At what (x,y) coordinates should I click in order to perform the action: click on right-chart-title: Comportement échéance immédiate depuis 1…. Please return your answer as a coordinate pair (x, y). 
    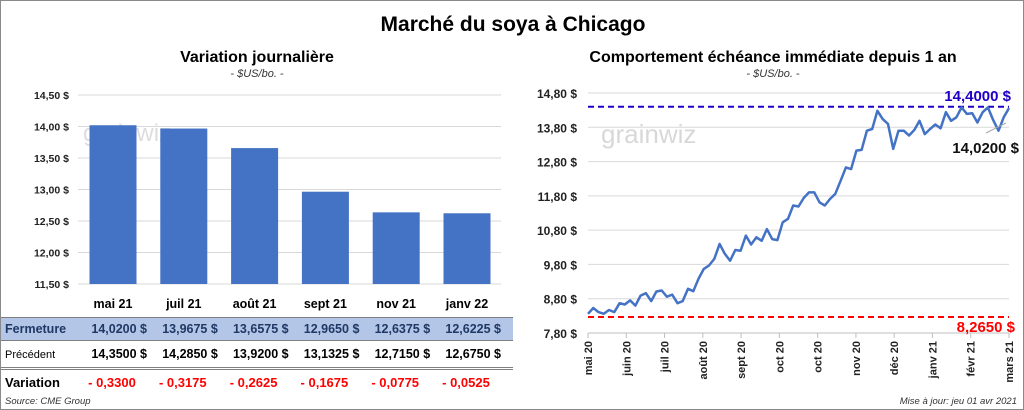
    Looking at the image, I should click on (773, 57).